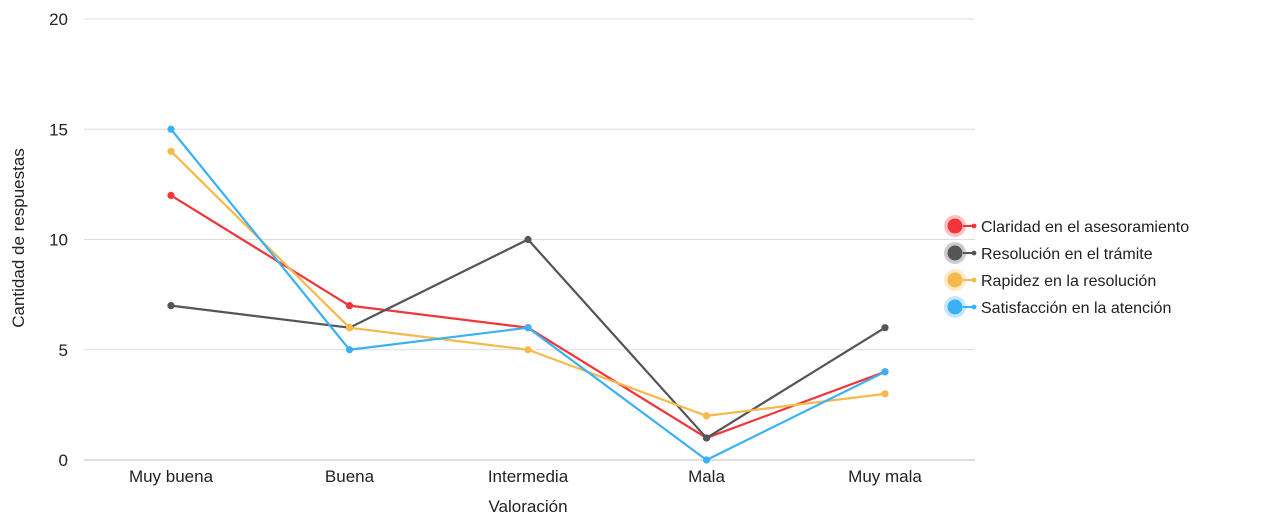 The width and height of the screenshot is (1274, 517). What do you see at coordinates (63, 350) in the screenshot?
I see `y-tick-label: 5` at bounding box center [63, 350].